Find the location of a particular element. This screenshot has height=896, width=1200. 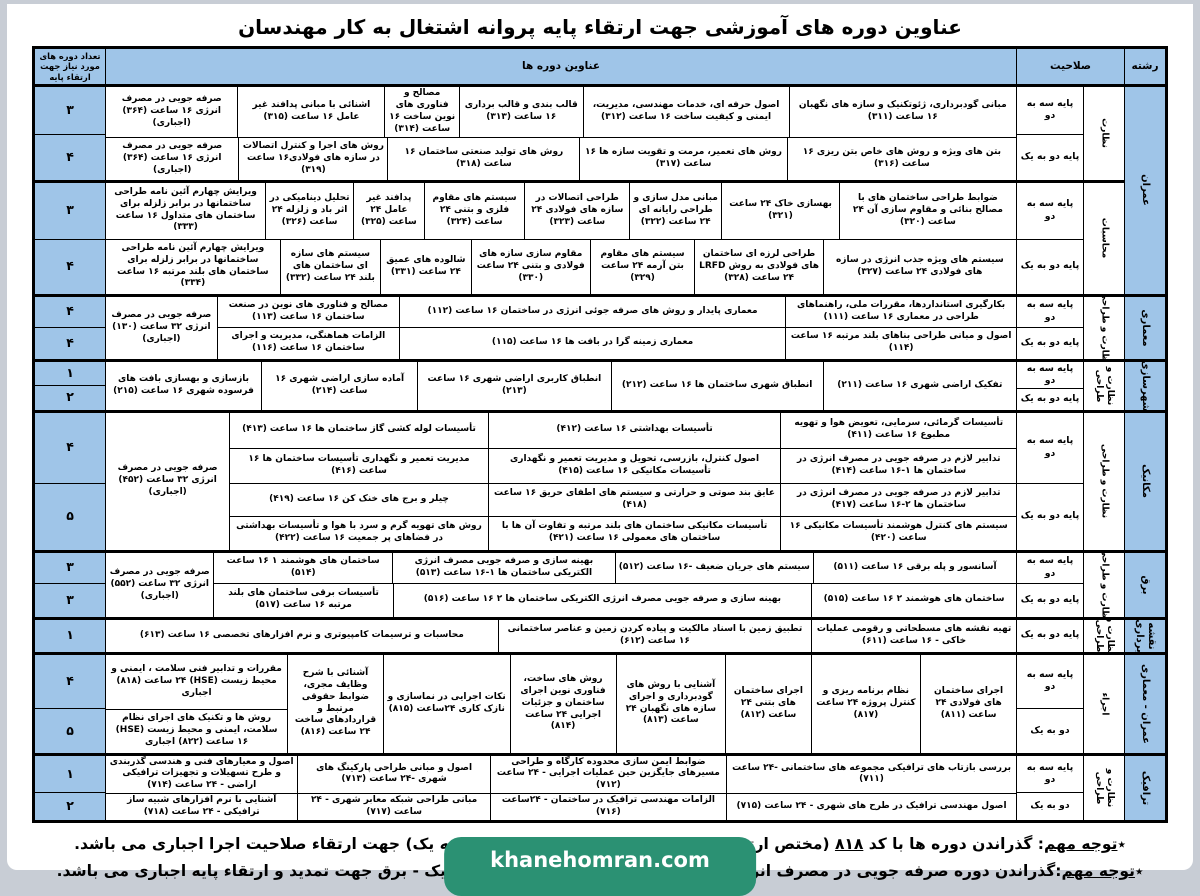

field-cell-naghshebardari-label: نقشه برداری is located at coordinates (1145, 635).